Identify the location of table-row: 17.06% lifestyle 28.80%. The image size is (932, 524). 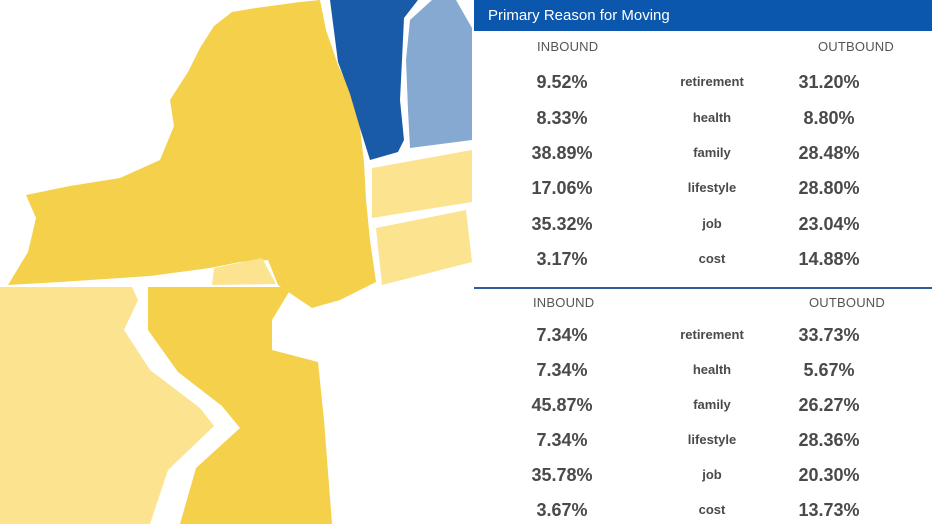
(703, 188).